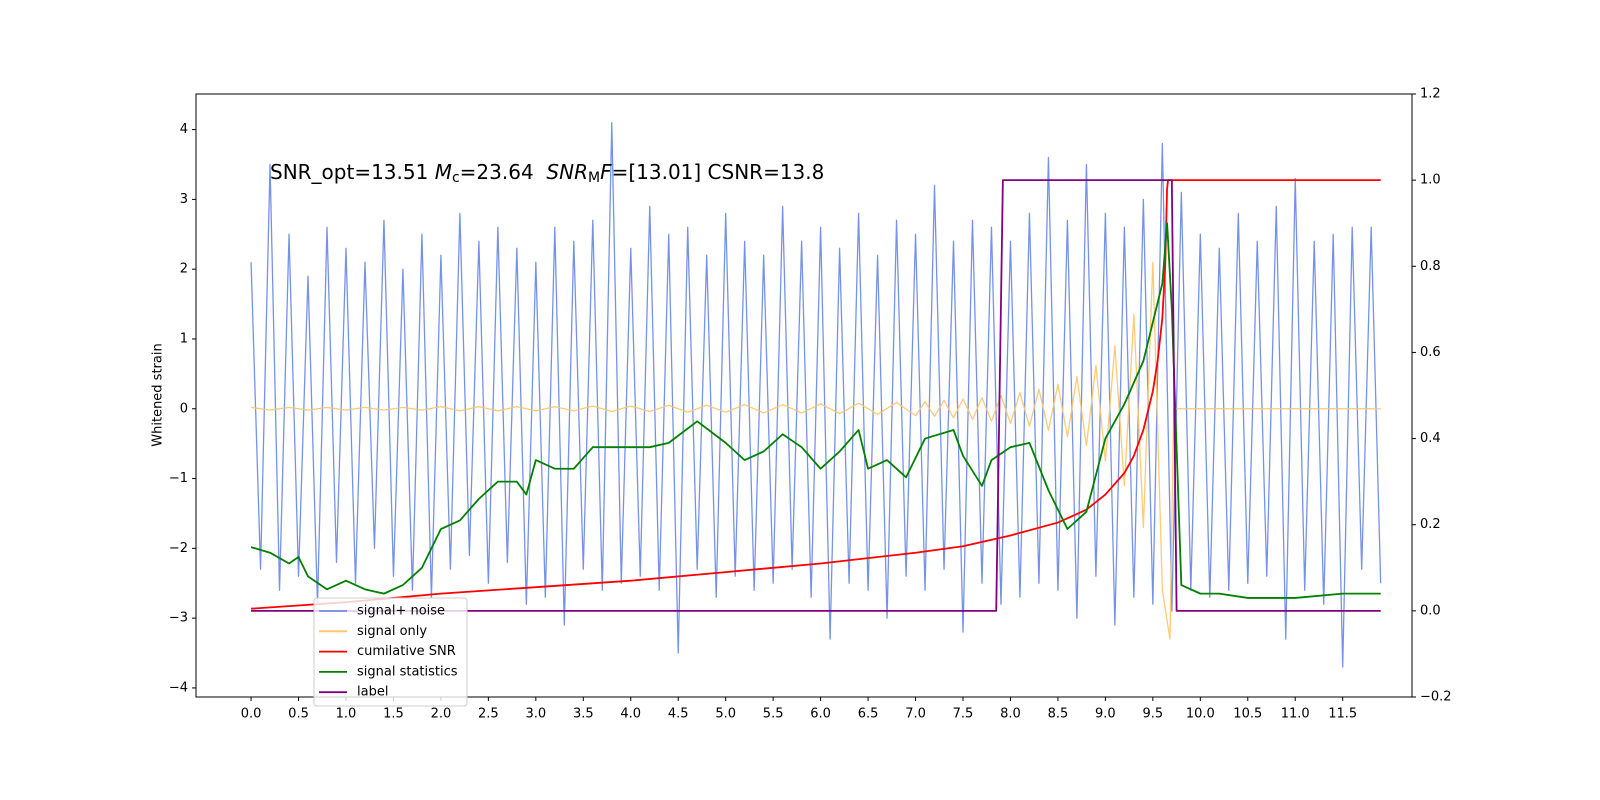  What do you see at coordinates (1430, 610) in the screenshot?
I see `y2-tick-label: 0.0` at bounding box center [1430, 610].